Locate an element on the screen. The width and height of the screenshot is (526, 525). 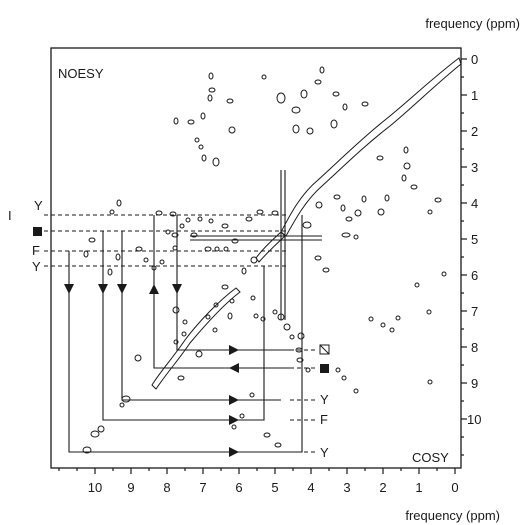
cosy-label: COSY is located at coordinates (430, 457).